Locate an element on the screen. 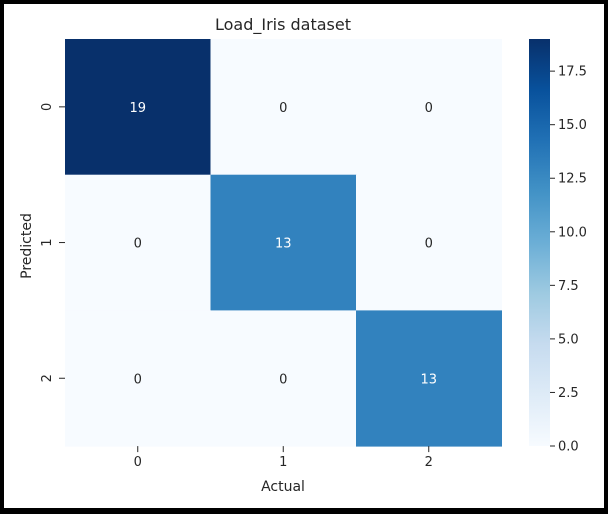 This screenshot has height=514, width=608. colorbar is located at coordinates (539, 242).